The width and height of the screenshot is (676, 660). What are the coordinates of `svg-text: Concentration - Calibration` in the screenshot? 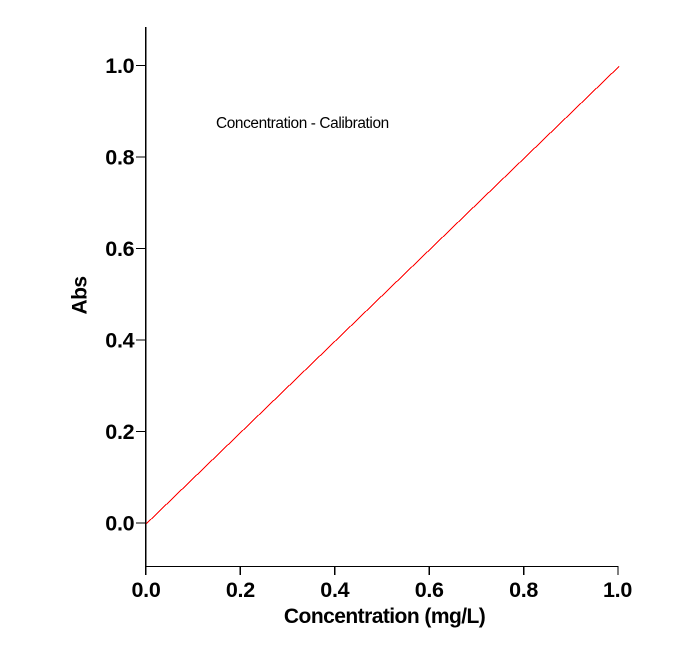 It's located at (302, 123).